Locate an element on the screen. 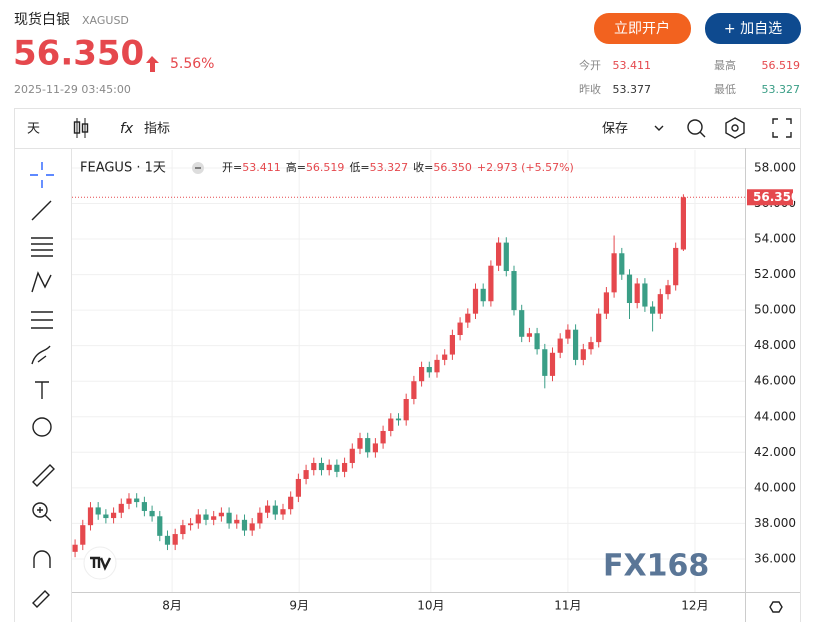  legend-label: 收= is located at coordinates (423, 167).